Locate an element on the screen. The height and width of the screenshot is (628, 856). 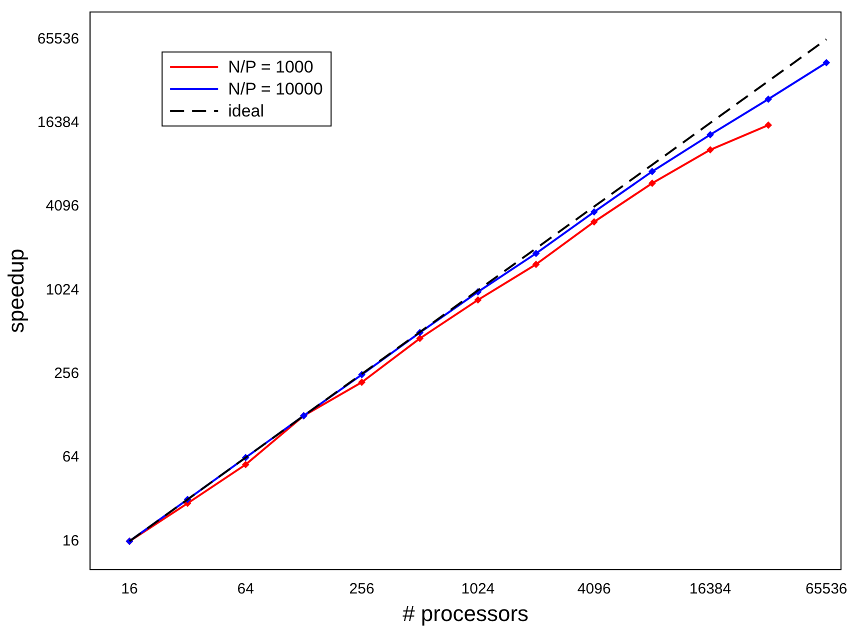
y-tick-label: 65536 is located at coordinates (58, 39).